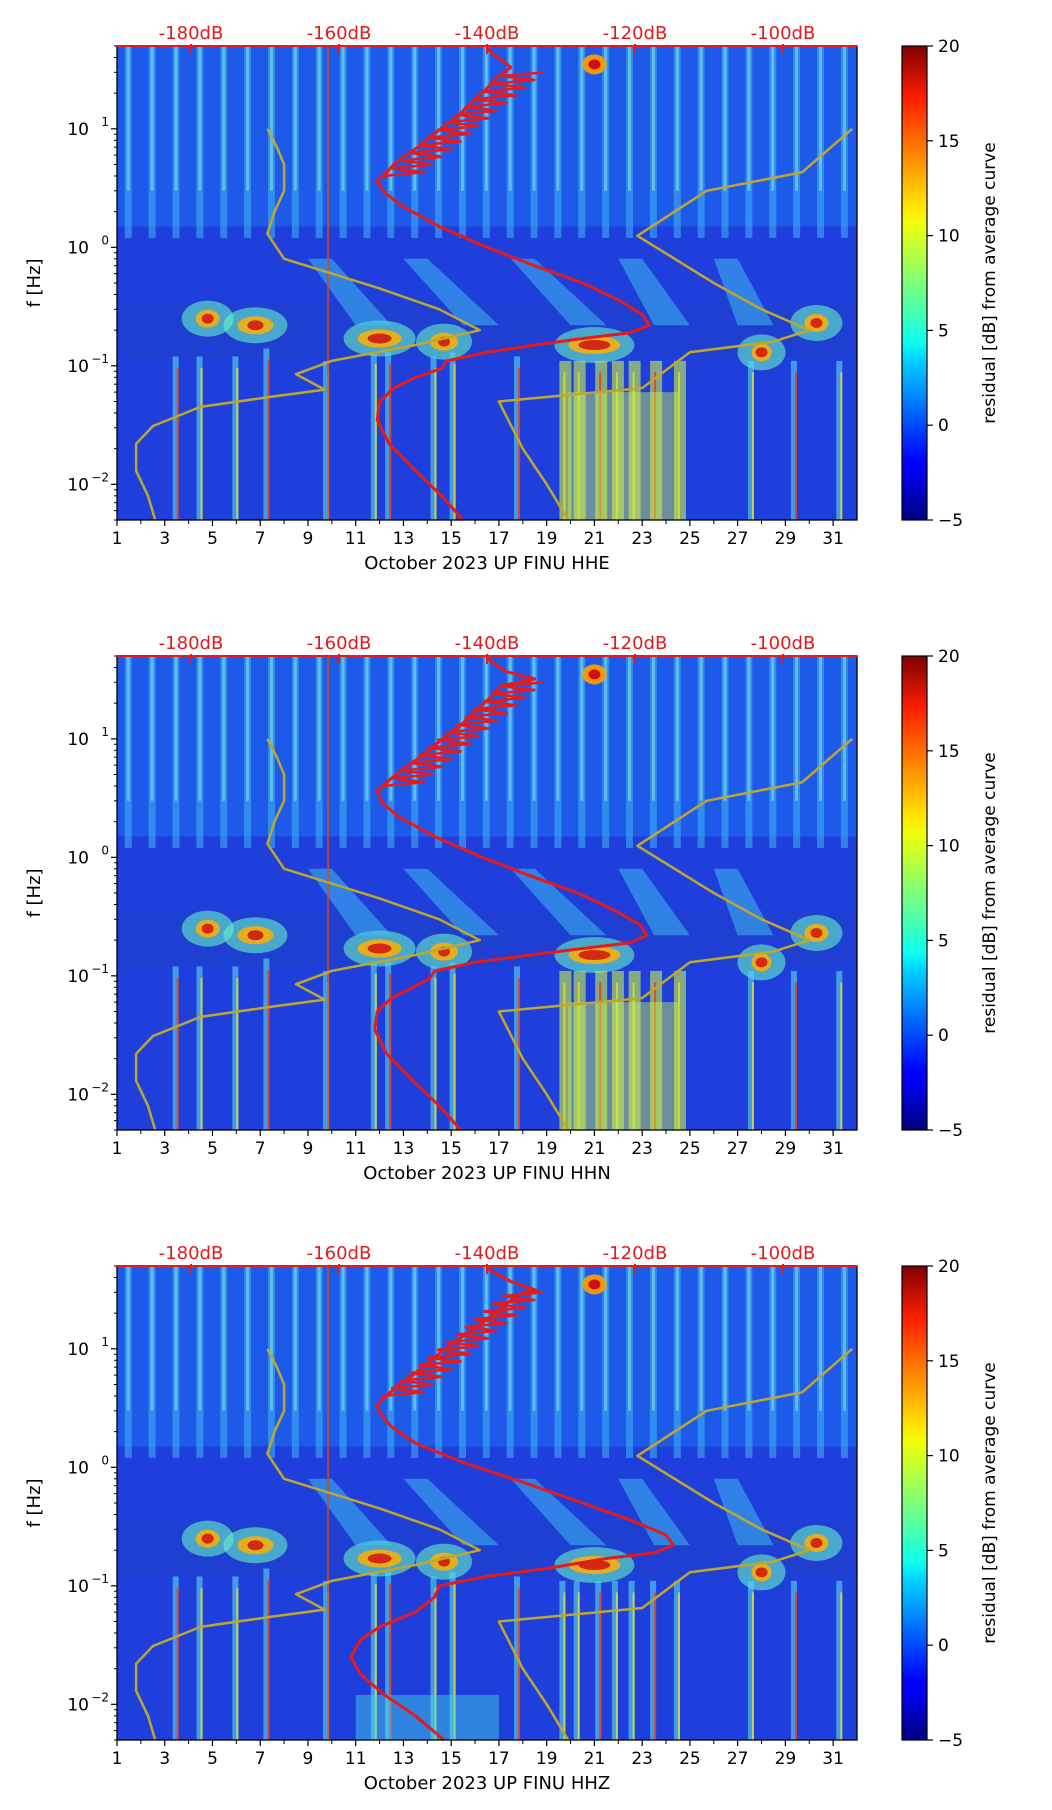 The width and height of the screenshot is (1052, 1810). Describe the element at coordinates (949, 47) in the screenshot. I see `colorbar-tick-label: 20` at that location.